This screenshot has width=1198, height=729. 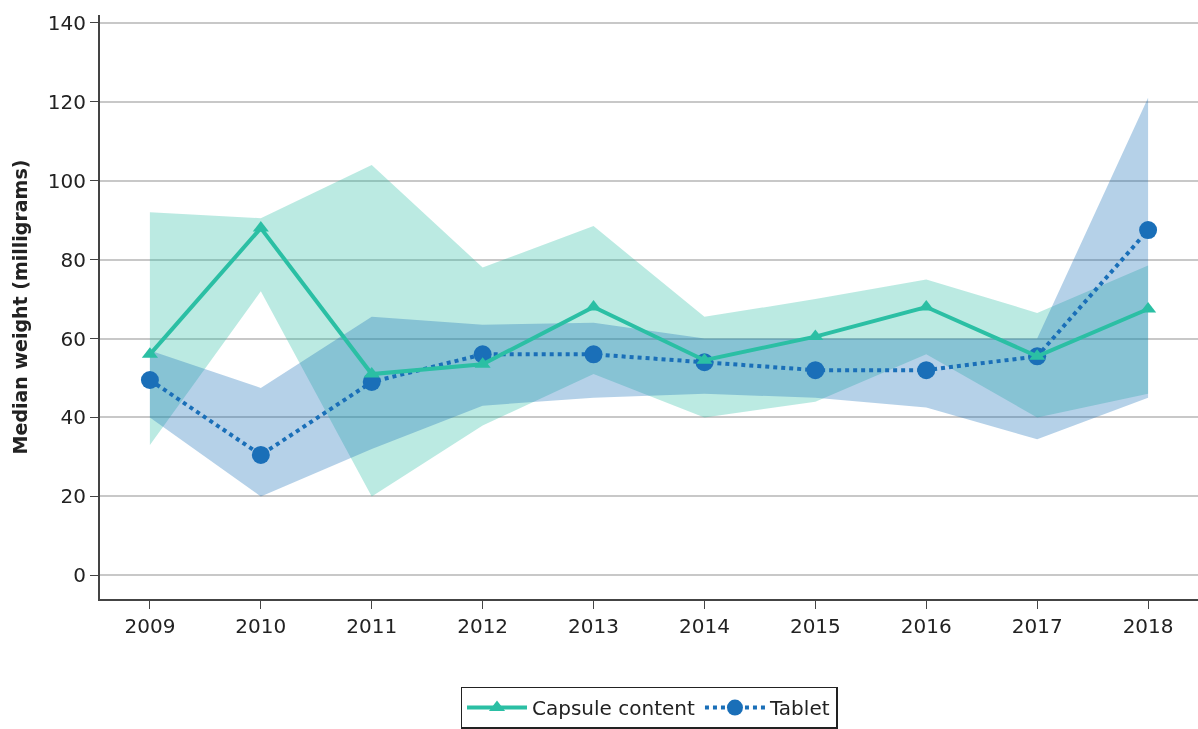 I want to click on x-tick-label: 2012, so click(x=483, y=626).